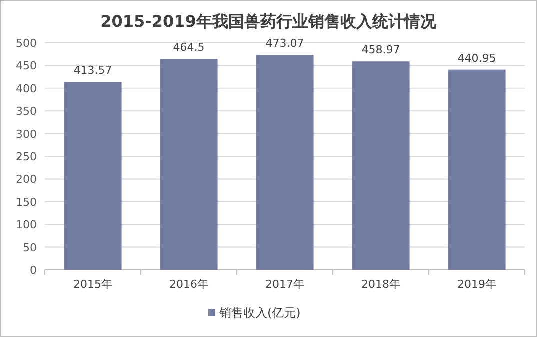 The width and height of the screenshot is (537, 337). What do you see at coordinates (189, 47) in the screenshot?
I see `data-label: 464.5` at bounding box center [189, 47].